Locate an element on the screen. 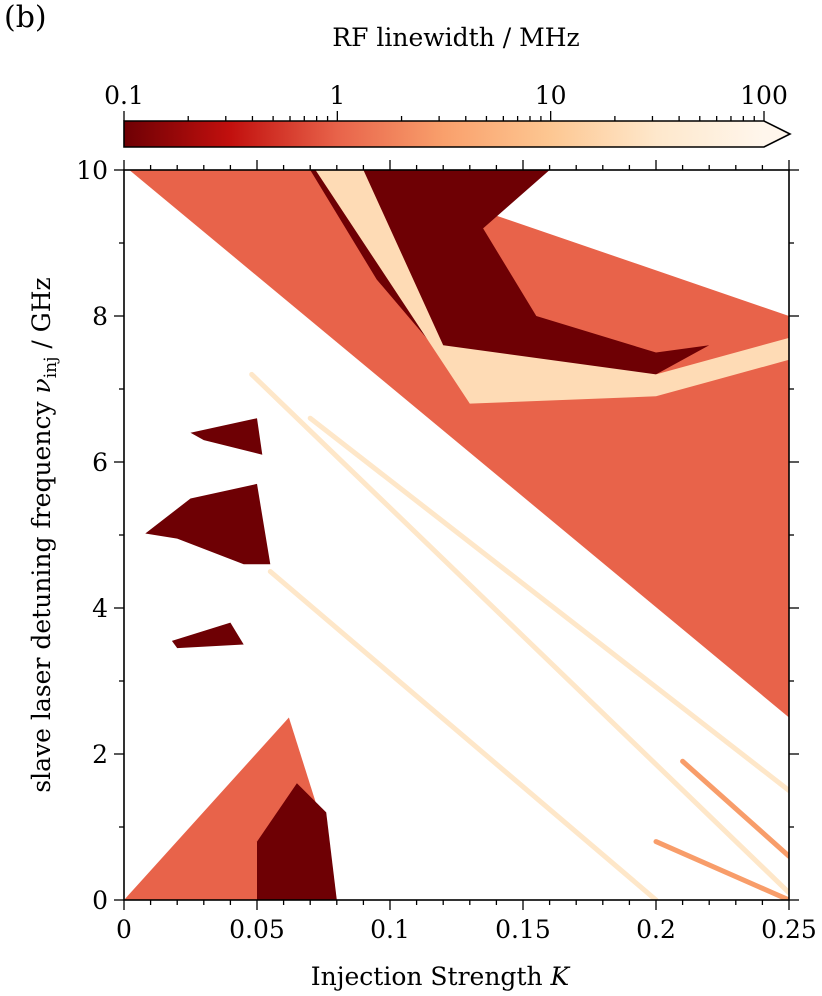 This screenshot has height=996, width=822. x-tick-label: 0.1 is located at coordinates (390, 929).